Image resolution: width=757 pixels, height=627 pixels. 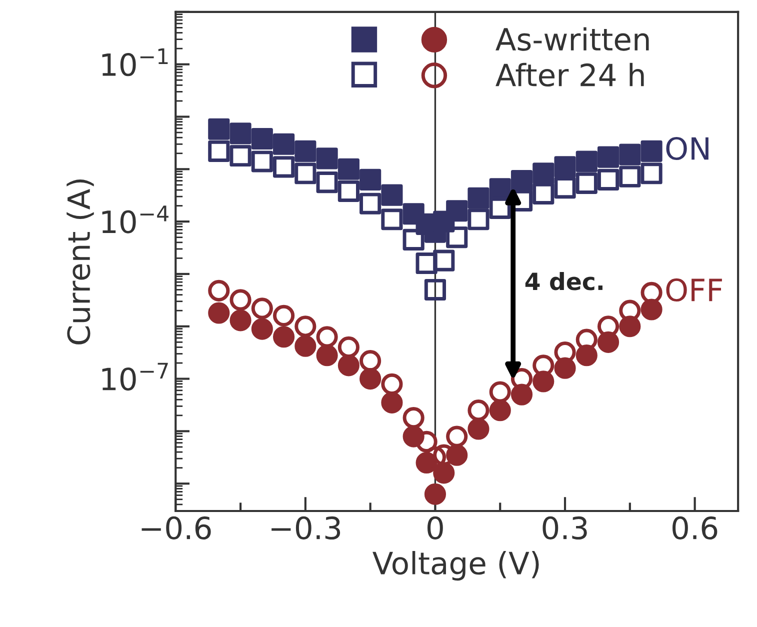 What do you see at coordinates (135, 376) in the screenshot?
I see `y-tick-label: 10$^{−7}$` at bounding box center [135, 376].